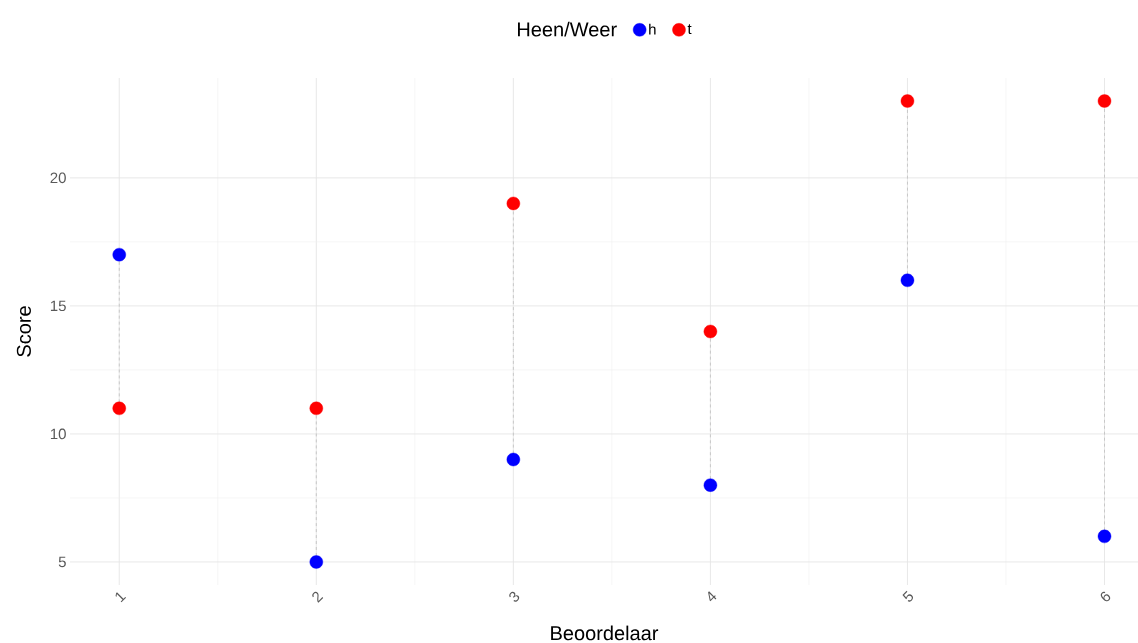 The image size is (1138, 643). I want to click on legend-title: Heen/Weer, so click(567, 29).